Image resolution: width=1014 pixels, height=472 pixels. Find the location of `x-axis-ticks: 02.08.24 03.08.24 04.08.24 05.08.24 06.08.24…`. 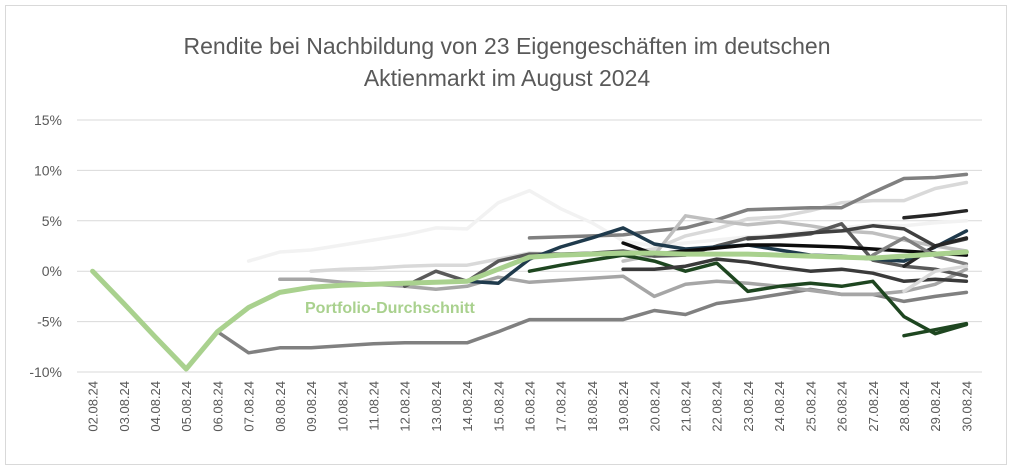

x-axis-ticks: 02.08.24 03.08.24 04.08.24 05.08.24 06.08.24… is located at coordinates (530, 406).